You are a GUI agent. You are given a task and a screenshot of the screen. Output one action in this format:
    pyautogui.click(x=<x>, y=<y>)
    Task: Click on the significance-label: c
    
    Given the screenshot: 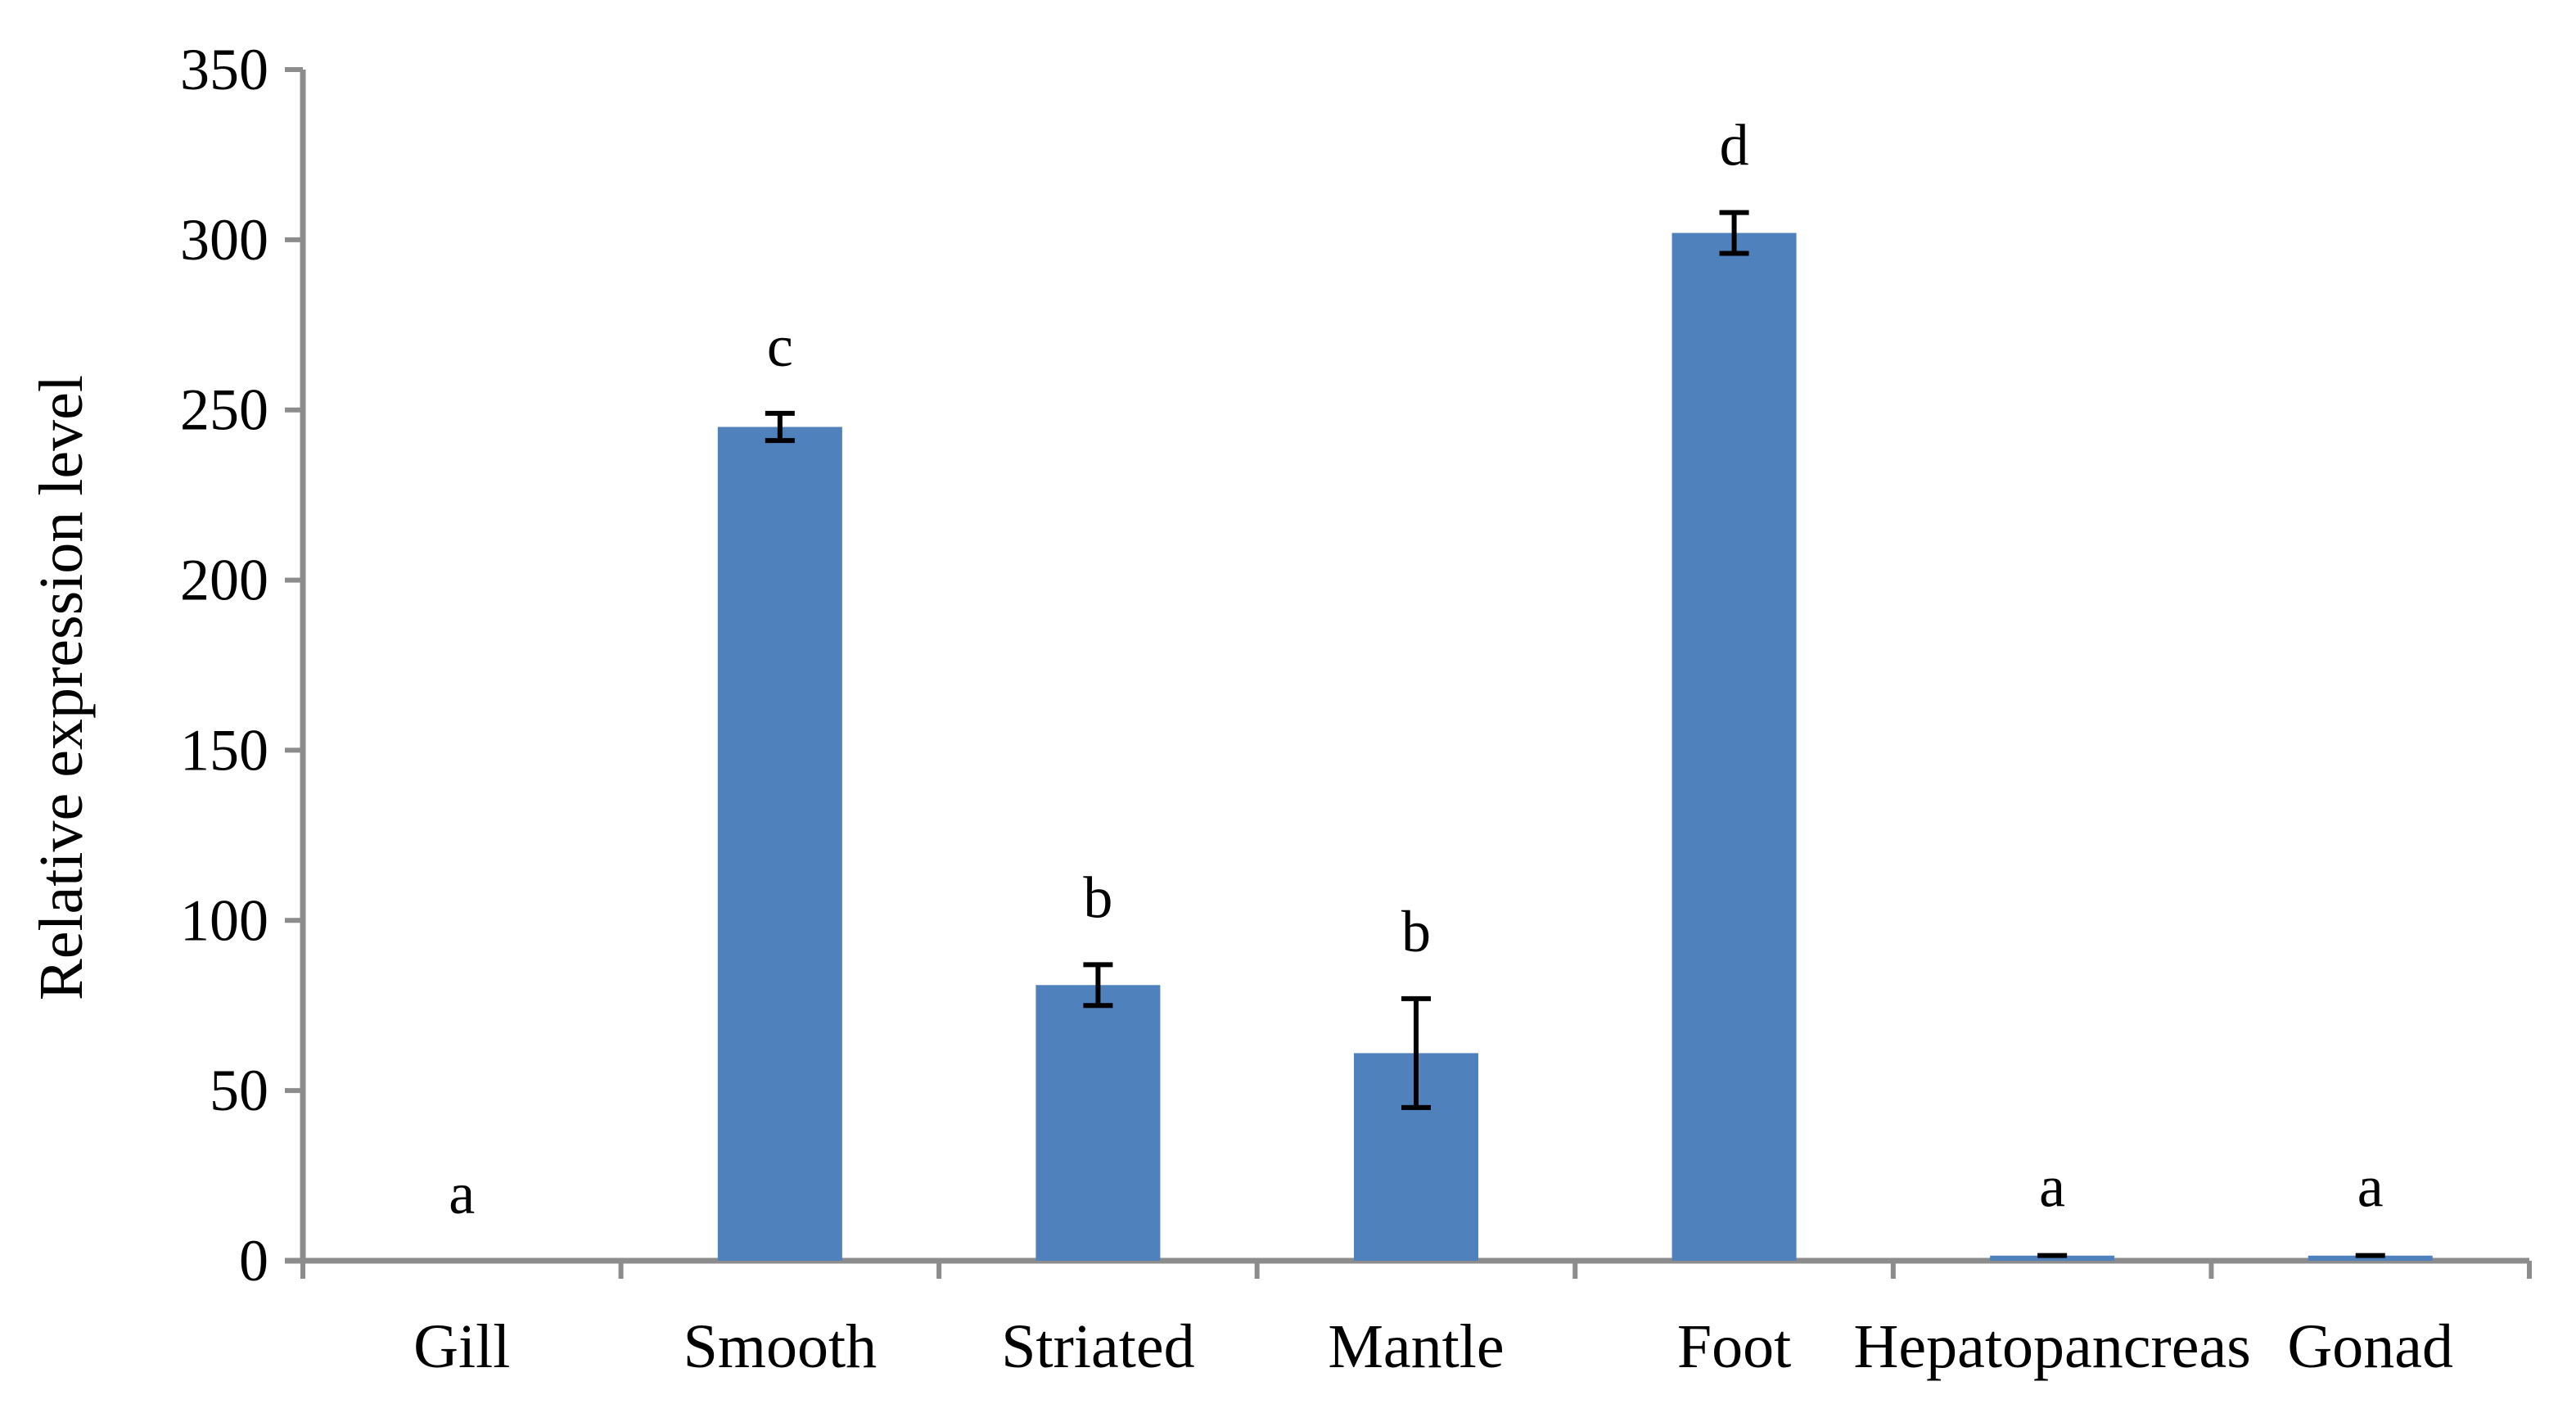 What is the action you would take?
    pyautogui.click(x=780, y=346)
    